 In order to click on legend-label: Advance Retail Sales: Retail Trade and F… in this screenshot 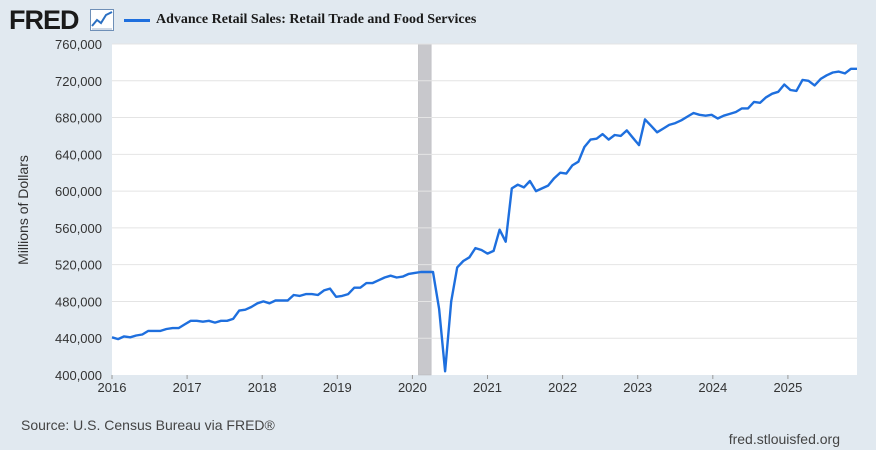, I will do `click(316, 19)`.